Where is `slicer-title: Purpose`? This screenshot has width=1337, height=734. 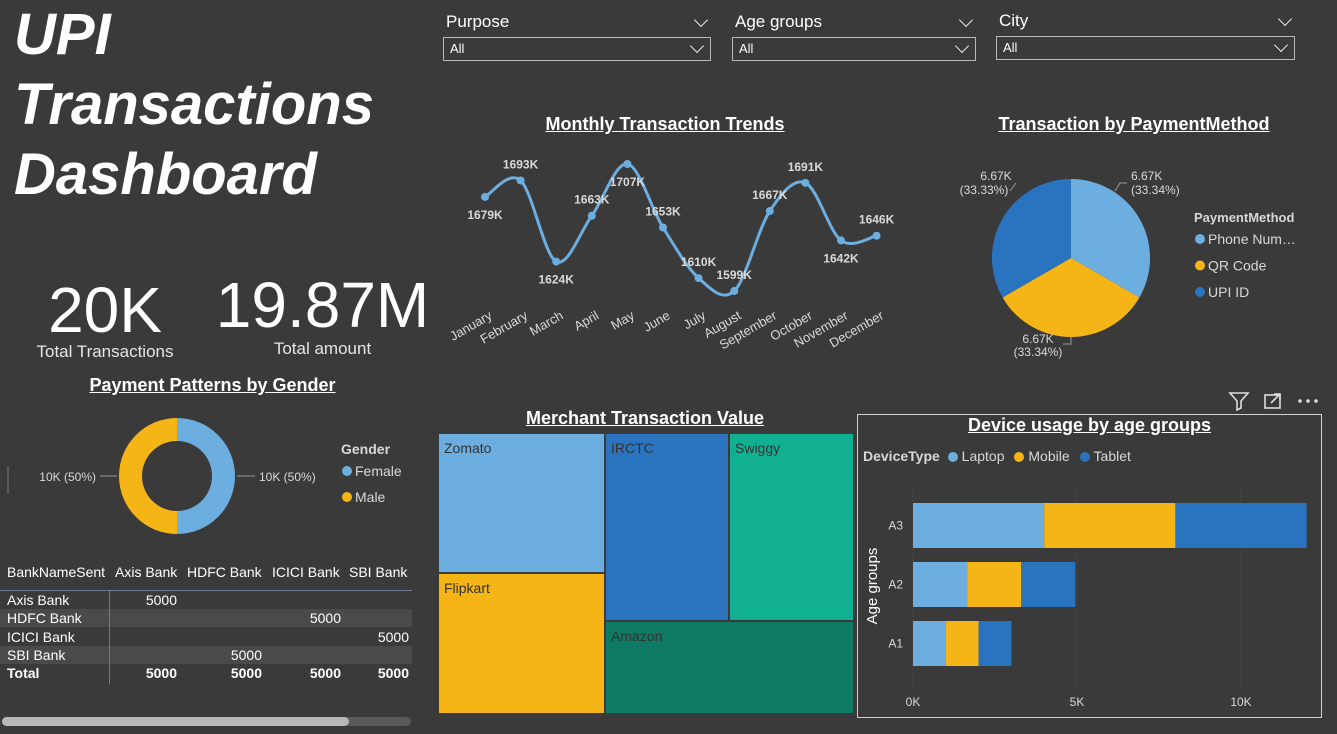
slicer-title: Purpose is located at coordinates (478, 21).